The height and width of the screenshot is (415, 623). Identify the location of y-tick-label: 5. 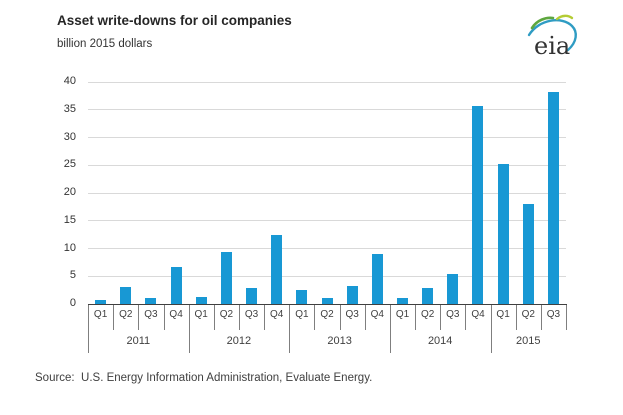
(72, 275).